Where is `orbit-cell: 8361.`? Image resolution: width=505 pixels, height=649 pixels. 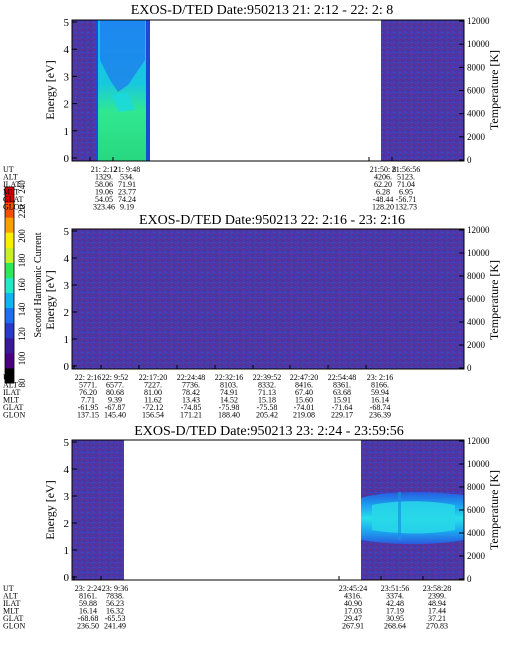
orbit-cell: 8361. is located at coordinates (342, 385).